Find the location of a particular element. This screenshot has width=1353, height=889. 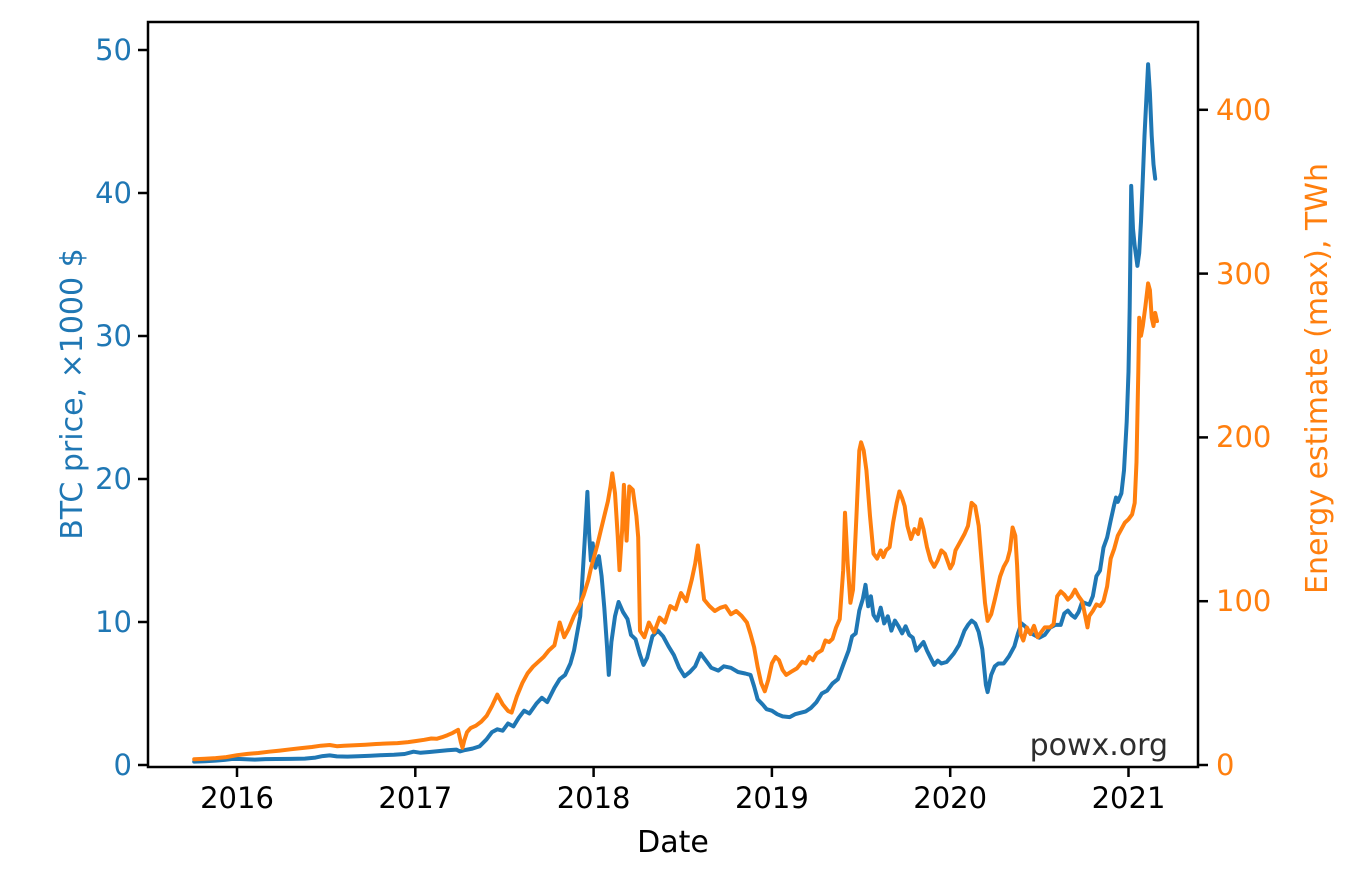

left-tick-label: 40 is located at coordinates (113, 193).